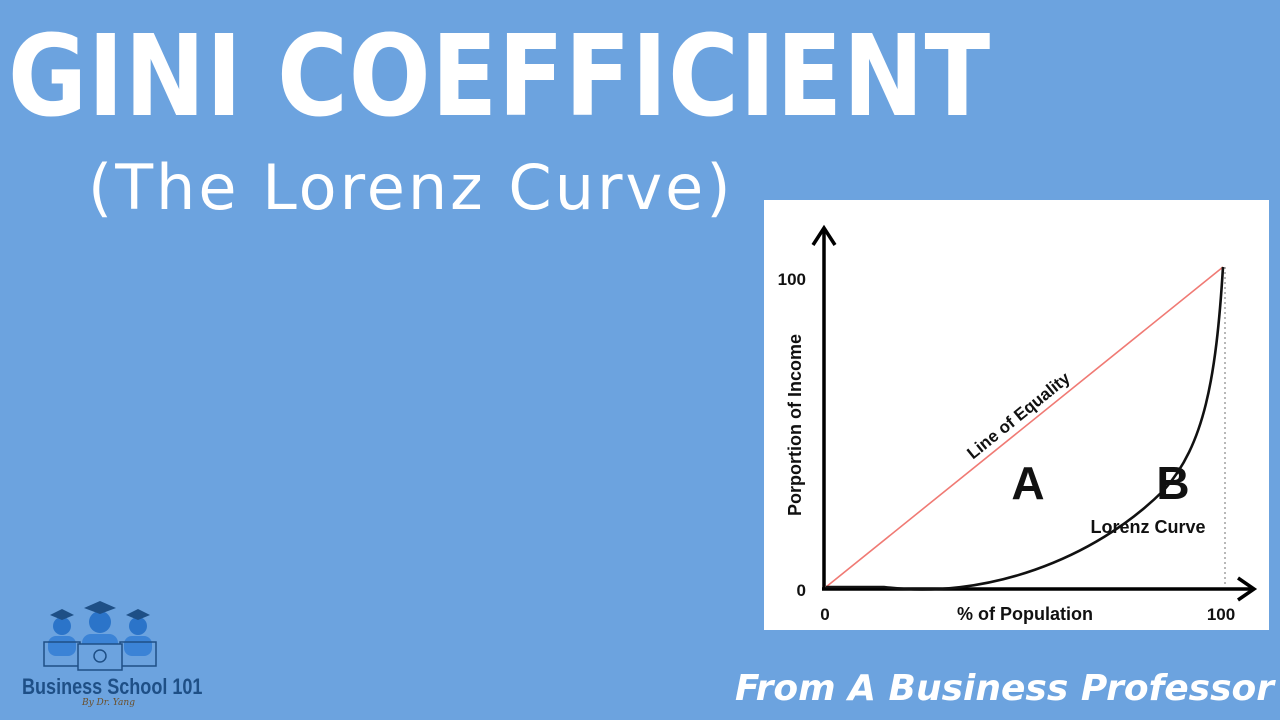 The width and height of the screenshot is (1280, 720). I want to click on business-school-logo: Business School 101 By Dr. Yang, so click(110, 654).